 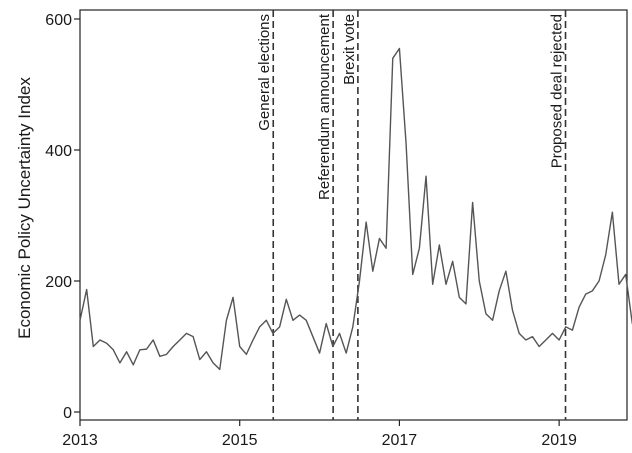 What do you see at coordinates (349, 49) in the screenshot?
I see `event-label: Brexit vote` at bounding box center [349, 49].